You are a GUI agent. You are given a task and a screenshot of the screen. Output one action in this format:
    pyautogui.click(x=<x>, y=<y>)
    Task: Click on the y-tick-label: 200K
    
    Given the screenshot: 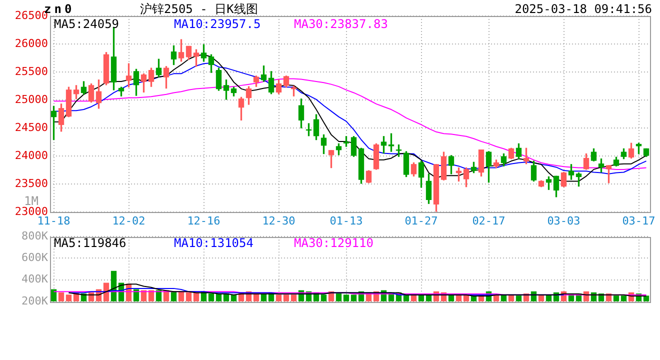 What is the action you would take?
    pyautogui.click(x=35, y=301)
    